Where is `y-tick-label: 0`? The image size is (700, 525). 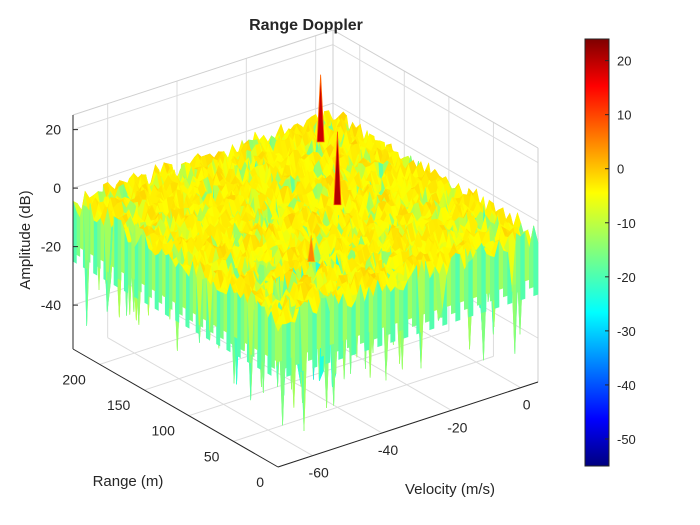
y-tick-label: 0 is located at coordinates (260, 482).